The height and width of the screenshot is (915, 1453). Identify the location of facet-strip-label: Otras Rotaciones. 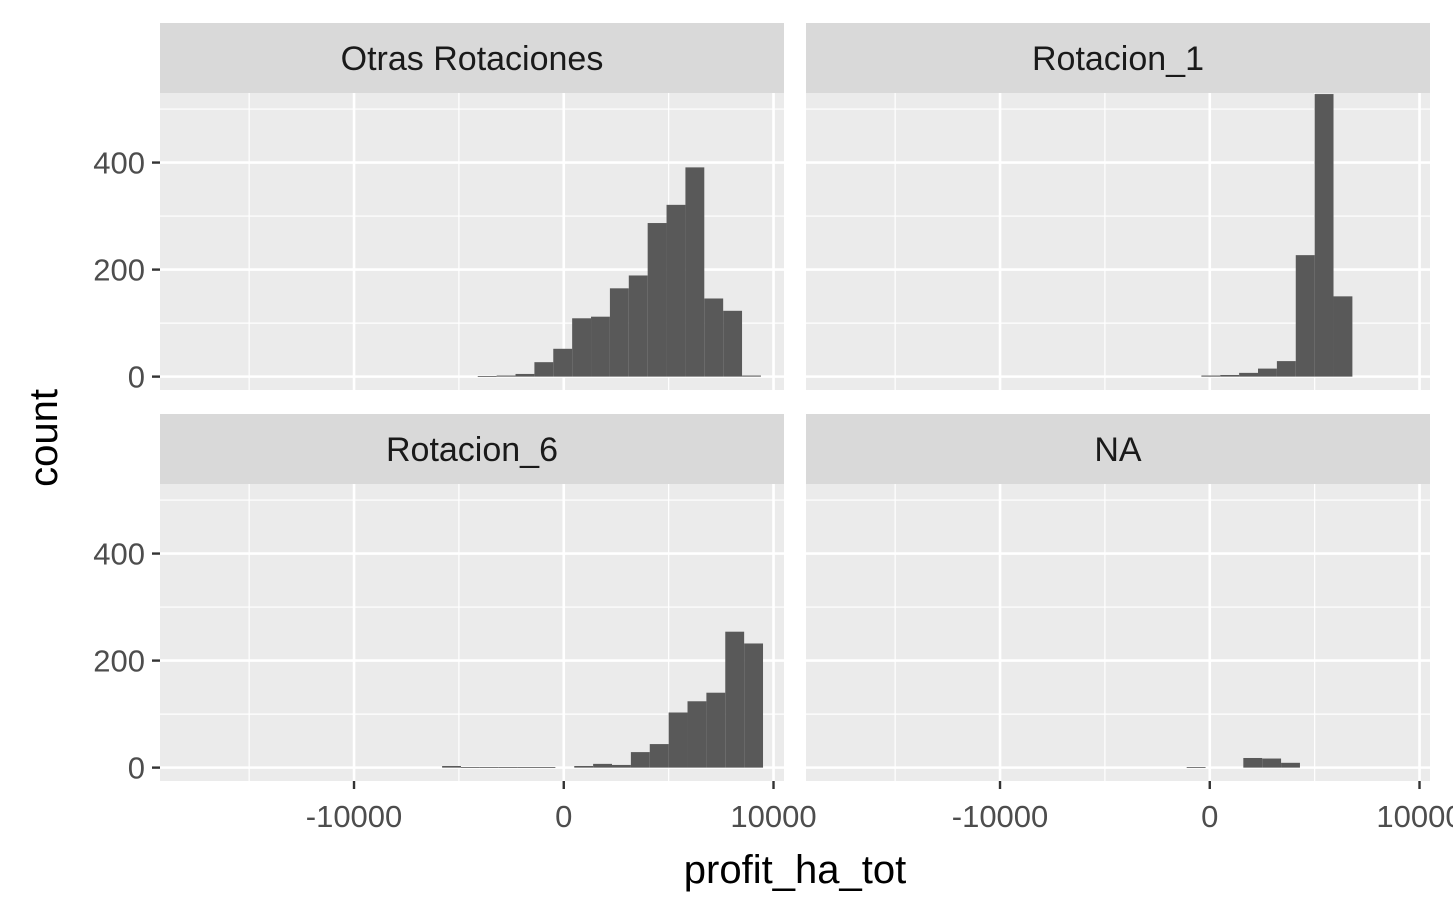
(472, 59).